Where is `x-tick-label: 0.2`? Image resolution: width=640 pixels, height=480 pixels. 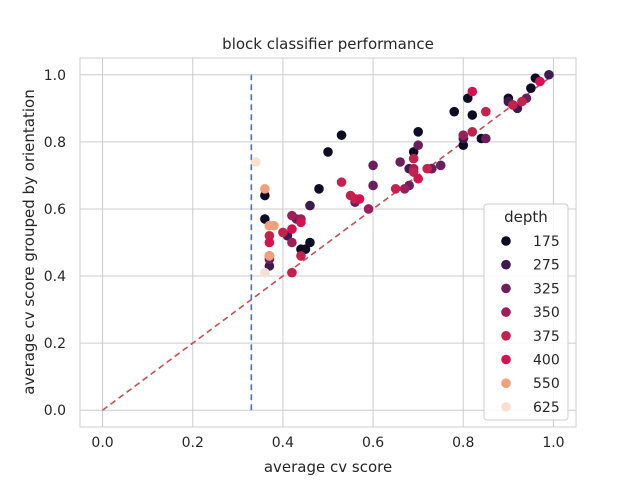
x-tick-label: 0.2 is located at coordinates (193, 443).